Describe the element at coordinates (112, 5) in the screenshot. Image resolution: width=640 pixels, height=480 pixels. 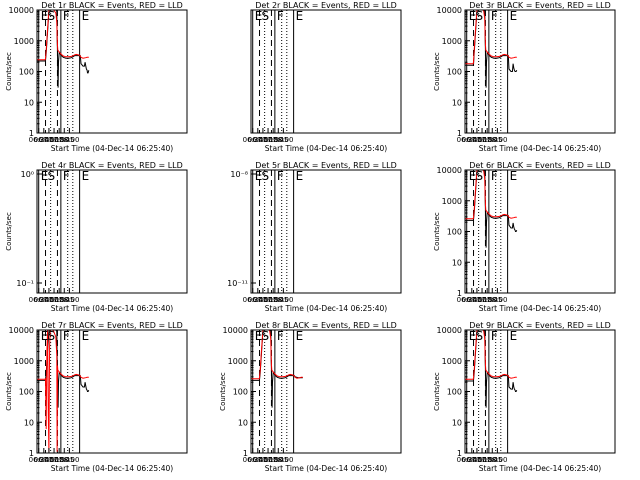
I see `panel-title: Det 1r BLACK = Events, RED = LLD` at that location.